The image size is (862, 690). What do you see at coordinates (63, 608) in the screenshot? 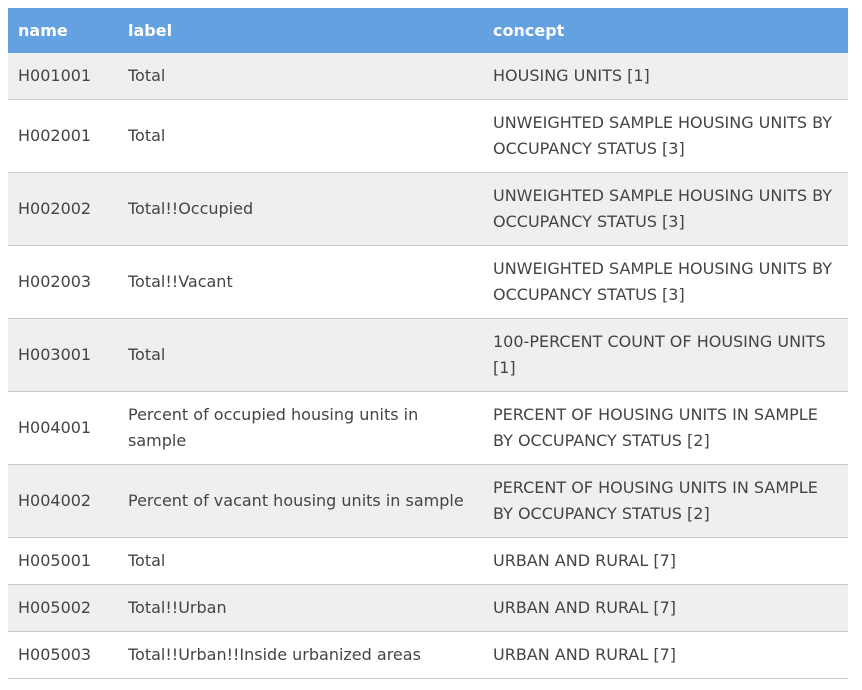
I see `cell-name: H005002` at bounding box center [63, 608].